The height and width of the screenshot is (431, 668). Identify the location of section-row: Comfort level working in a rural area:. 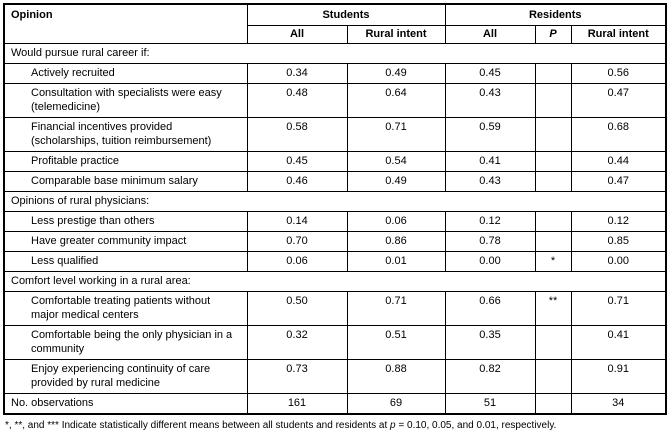
(335, 281).